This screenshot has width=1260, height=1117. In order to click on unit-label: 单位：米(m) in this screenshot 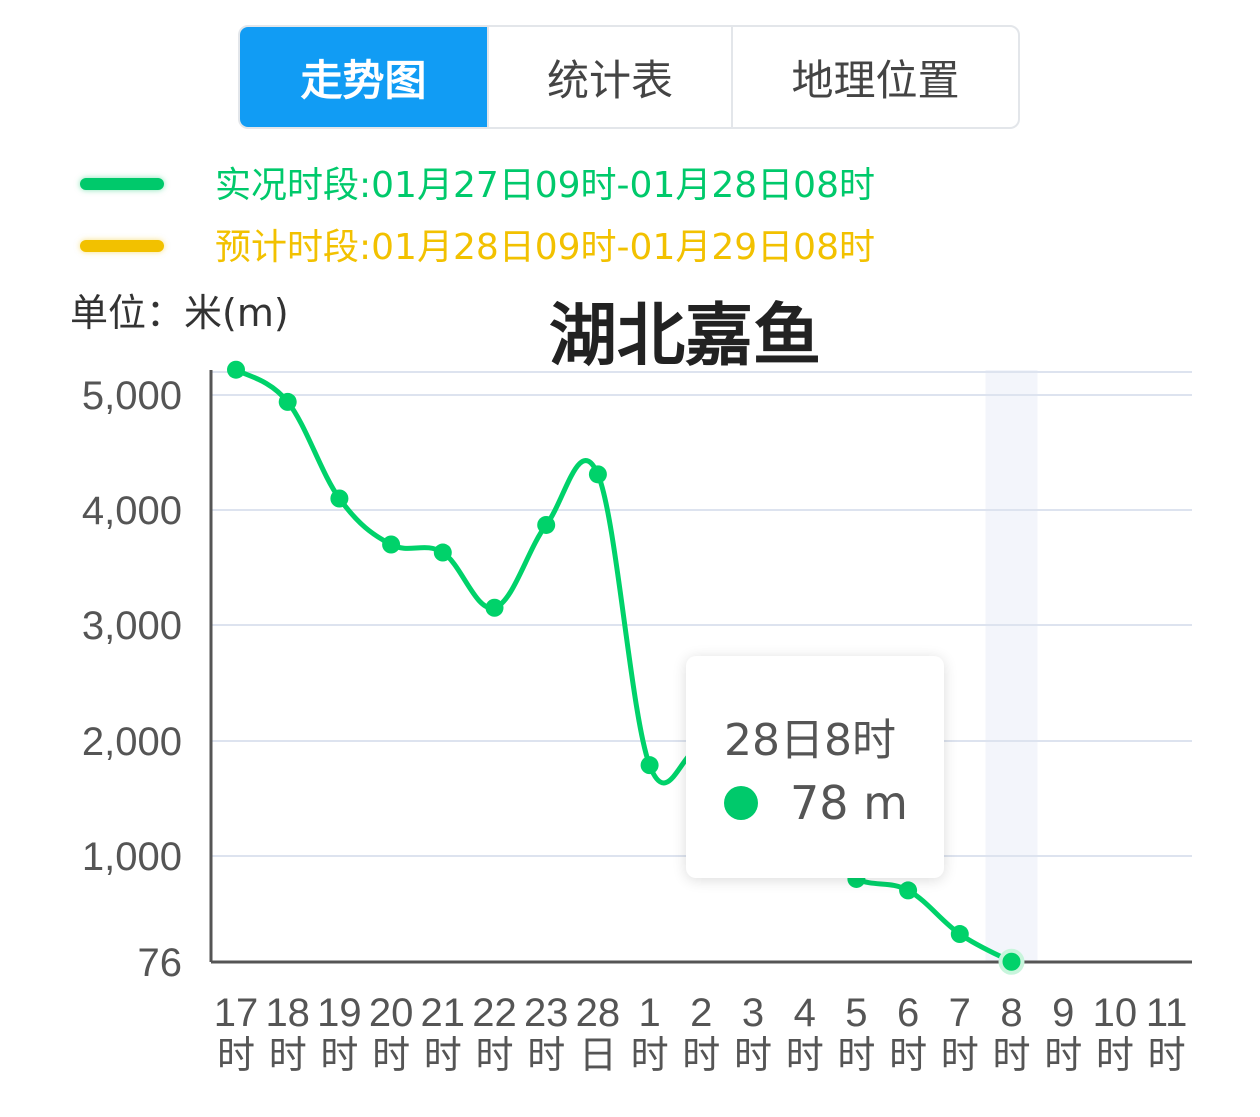, I will do `click(179, 313)`.